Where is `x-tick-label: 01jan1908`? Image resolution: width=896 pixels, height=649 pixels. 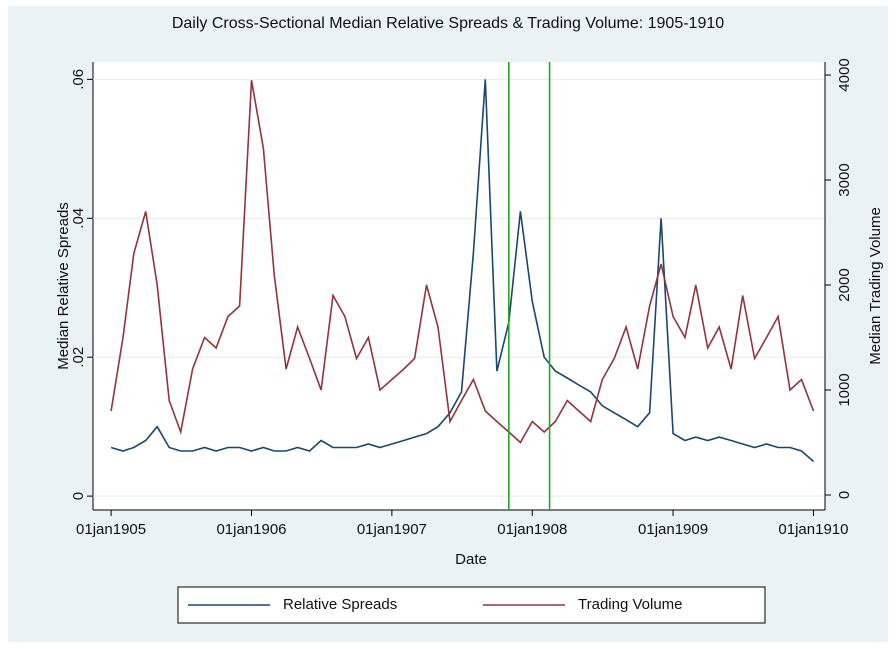
x-tick-label: 01jan1908 is located at coordinates (532, 529).